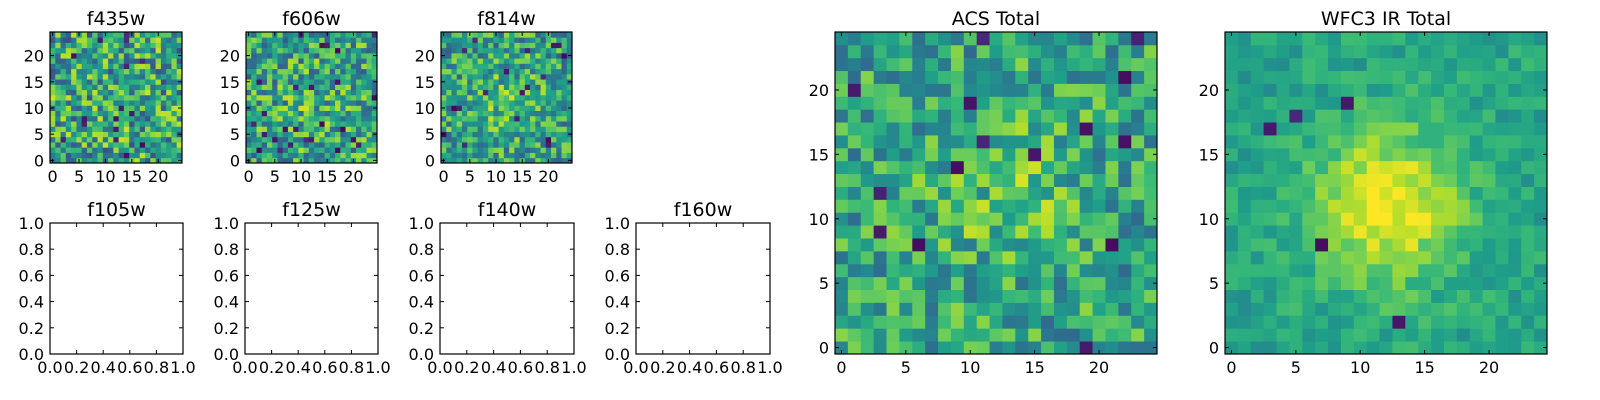 This screenshot has width=1600, height=400. Describe the element at coordinates (34, 82) in the screenshot. I see `y-tick-label: 15` at that location.